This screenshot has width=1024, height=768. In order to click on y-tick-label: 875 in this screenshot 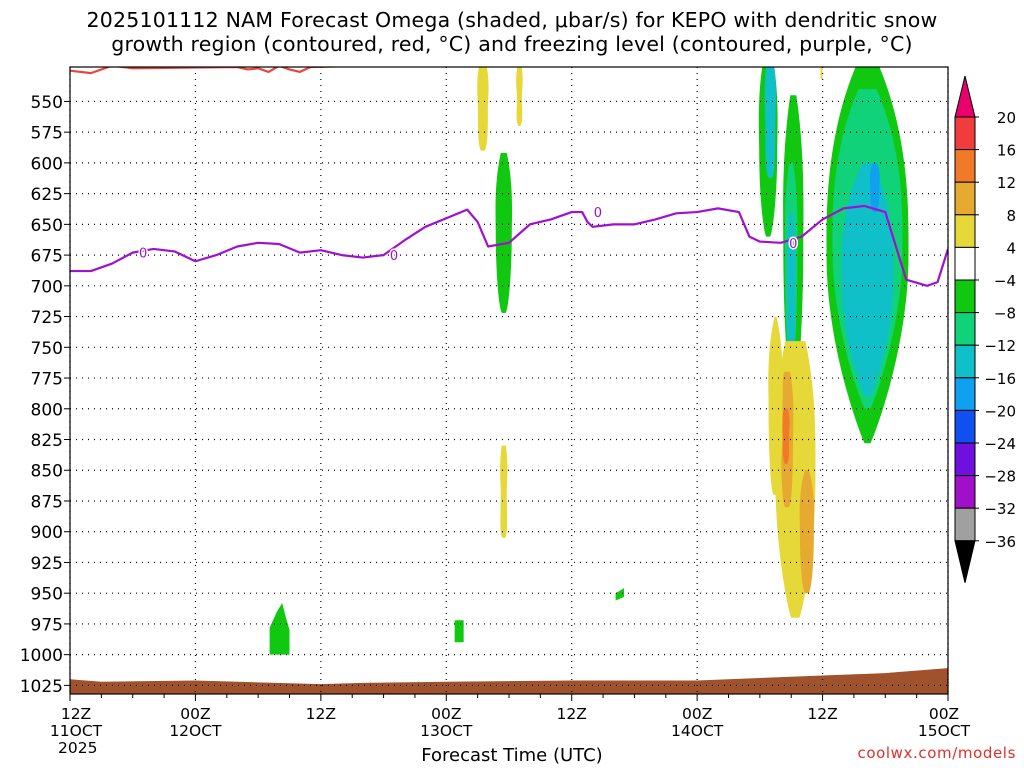, I will do `click(47, 502)`.